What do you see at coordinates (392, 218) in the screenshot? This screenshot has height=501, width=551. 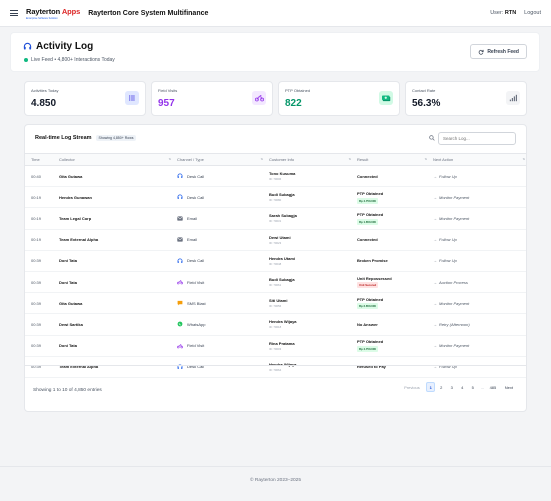 I see `result-cell: PTP Obtained Rp 1.650.000` at bounding box center [392, 218].